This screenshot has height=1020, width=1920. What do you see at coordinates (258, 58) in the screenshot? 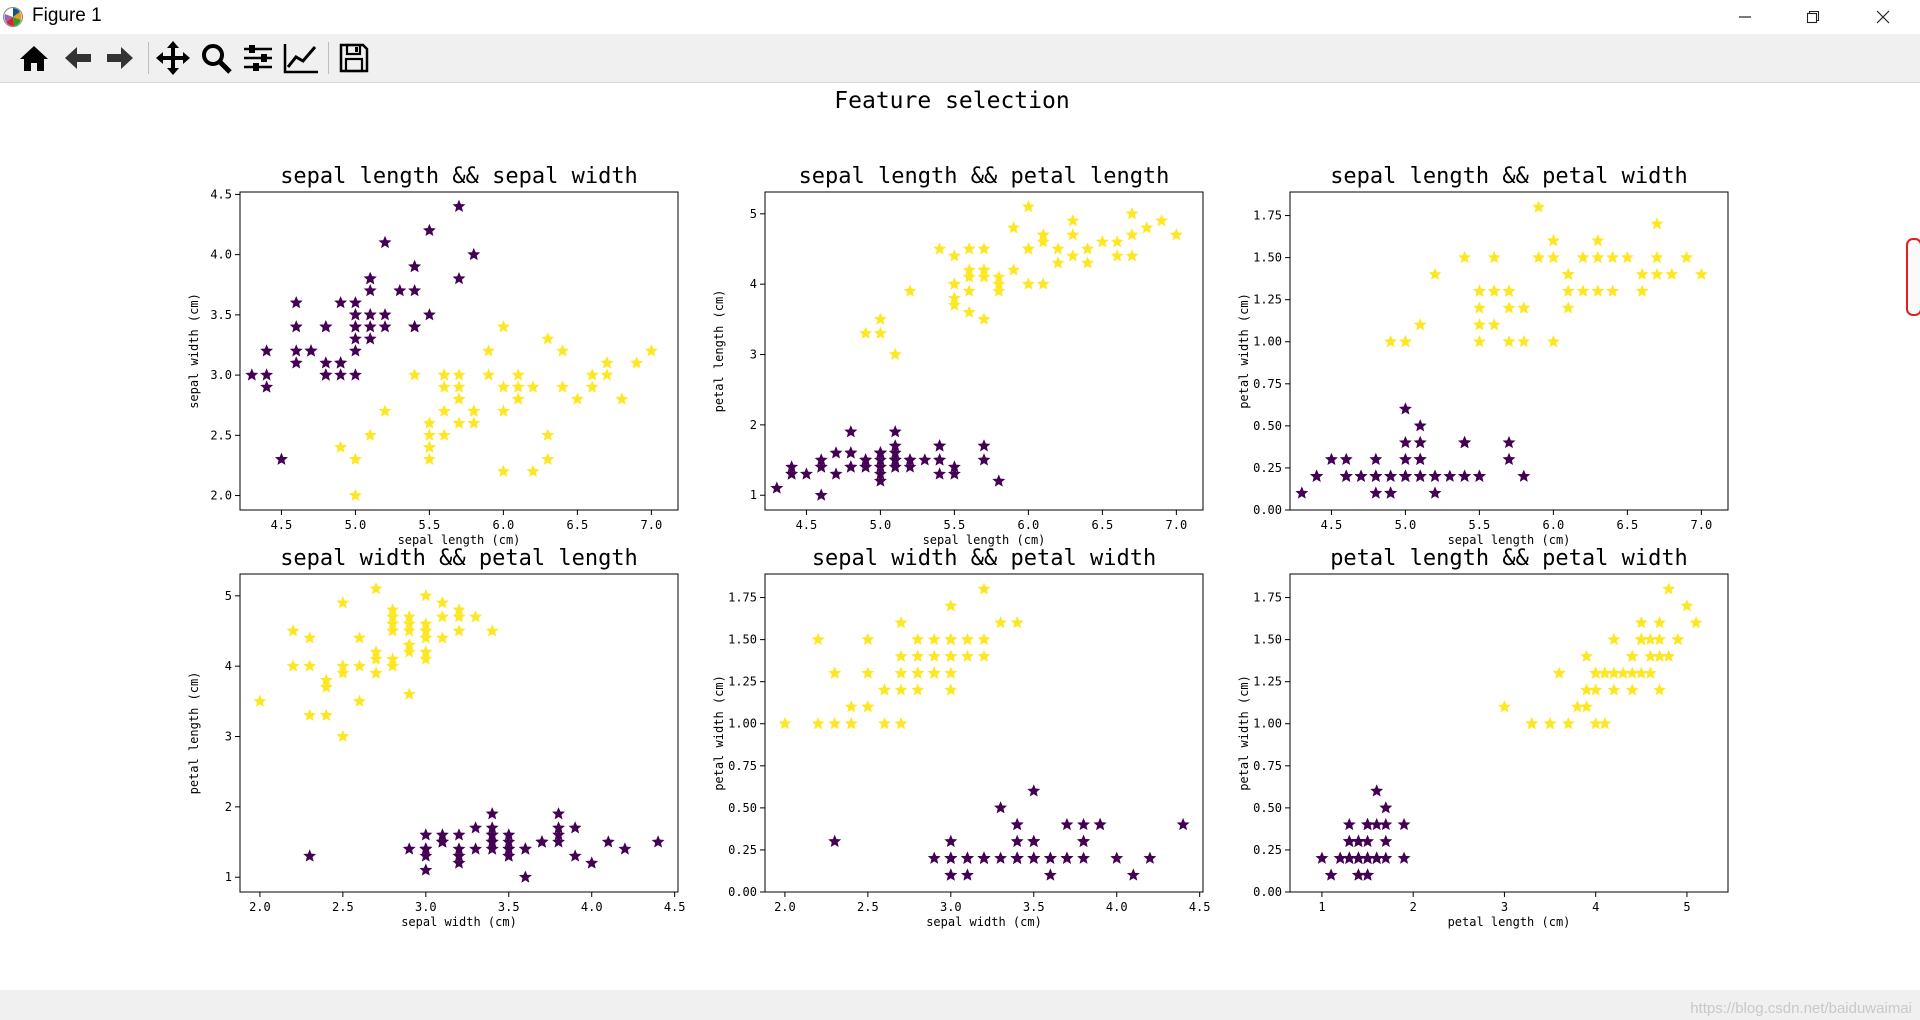
I see `subplots-button` at bounding box center [258, 58].